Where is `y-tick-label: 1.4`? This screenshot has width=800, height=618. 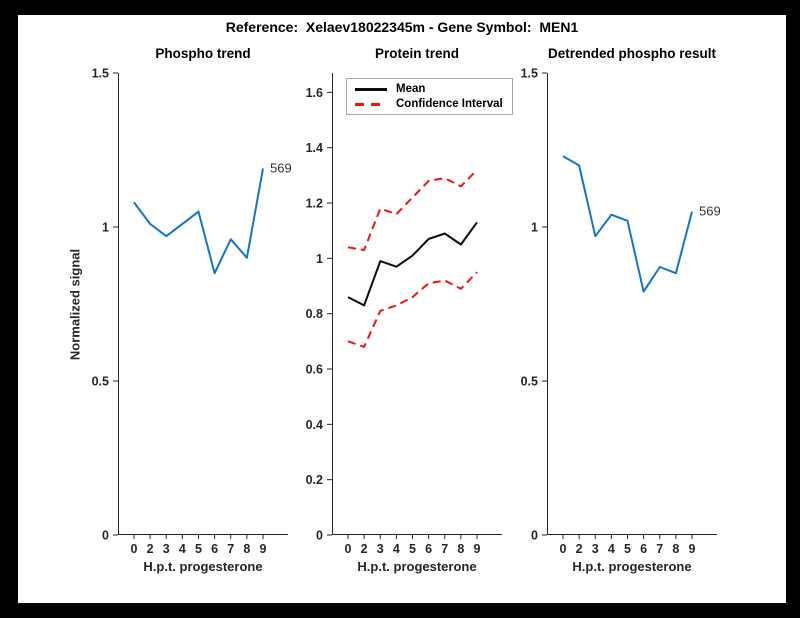 y-tick-label: 1.4 is located at coordinates (314, 148).